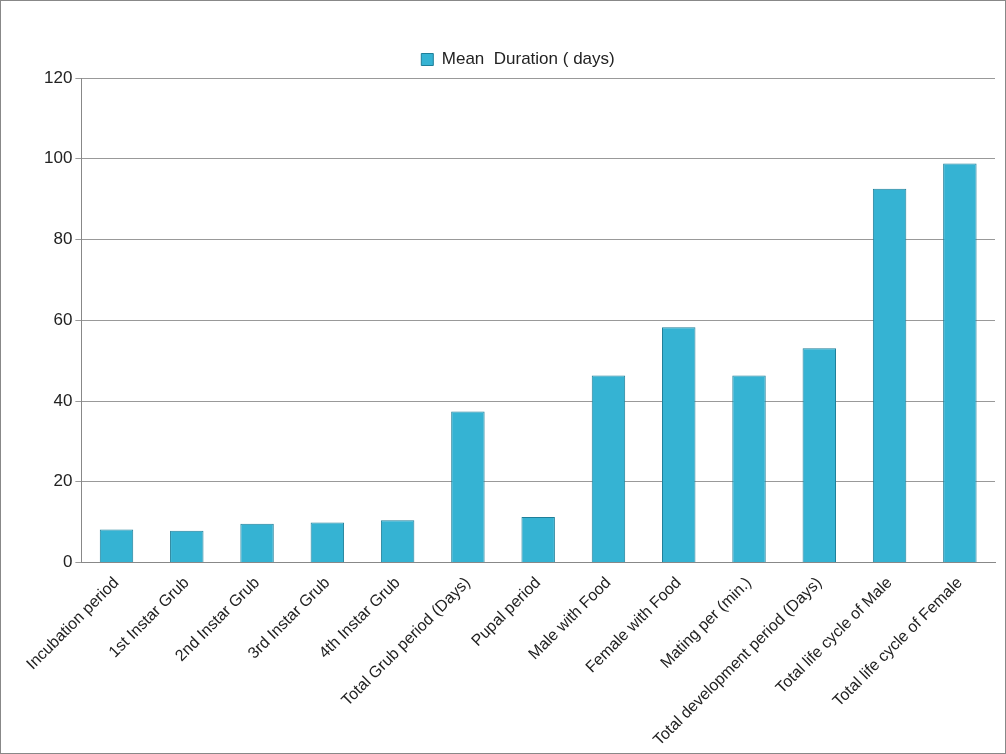 This screenshot has width=1006, height=754. I want to click on legend-label: Mean Duration ( days), so click(528, 59).